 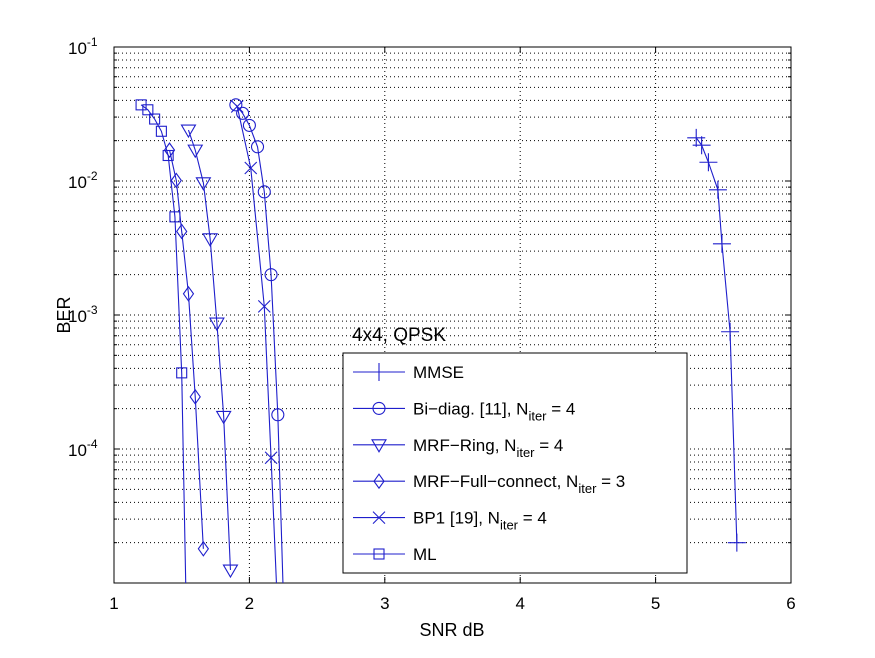 I want to click on legend-item: MRF−Full−connect, Niter = 3, so click(x=489, y=484).